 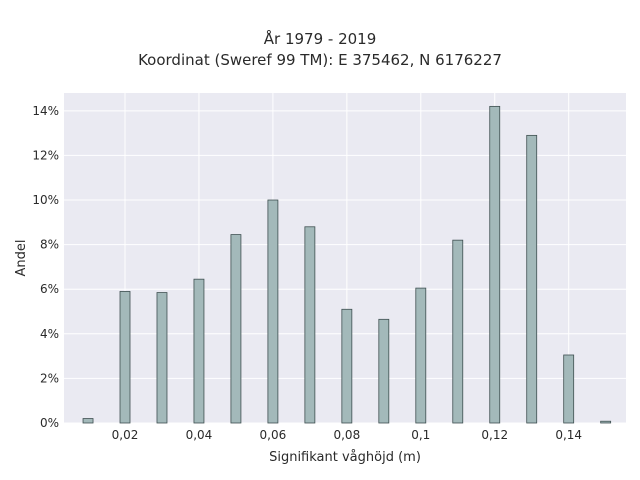 I want to click on x-axis-label: Signifikant våghöjd (m), so click(x=345, y=457).